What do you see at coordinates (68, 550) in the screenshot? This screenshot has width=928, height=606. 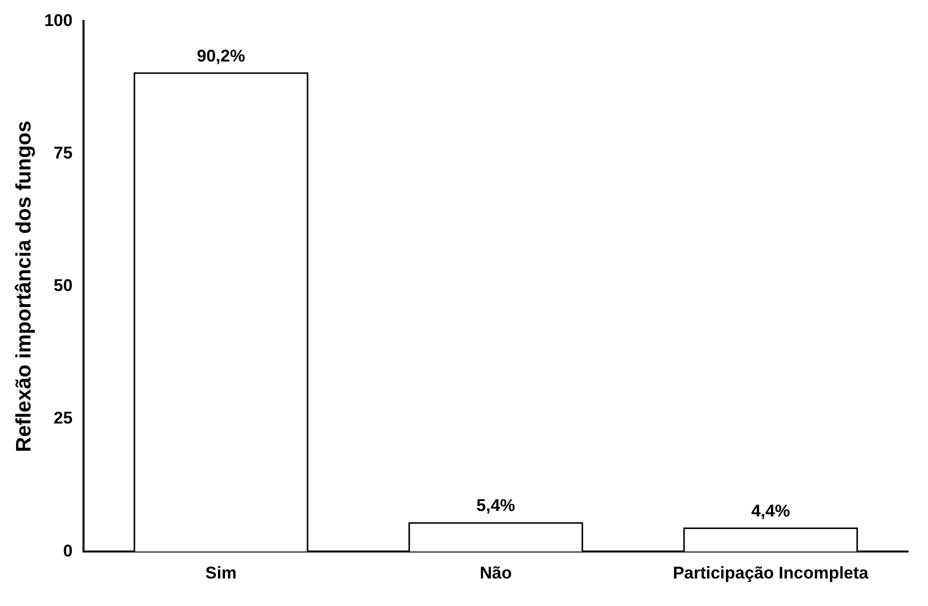 I see `y-tick-label: 0` at bounding box center [68, 550].